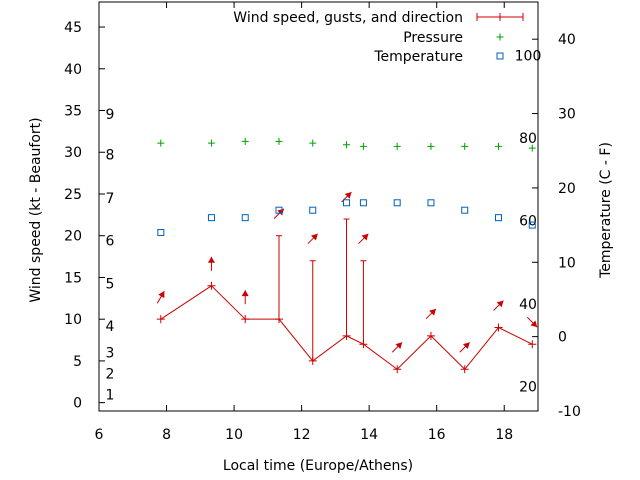 The height and width of the screenshot is (480, 640). I want to click on y2-axis-label: Temperature (C - F), so click(606, 210).